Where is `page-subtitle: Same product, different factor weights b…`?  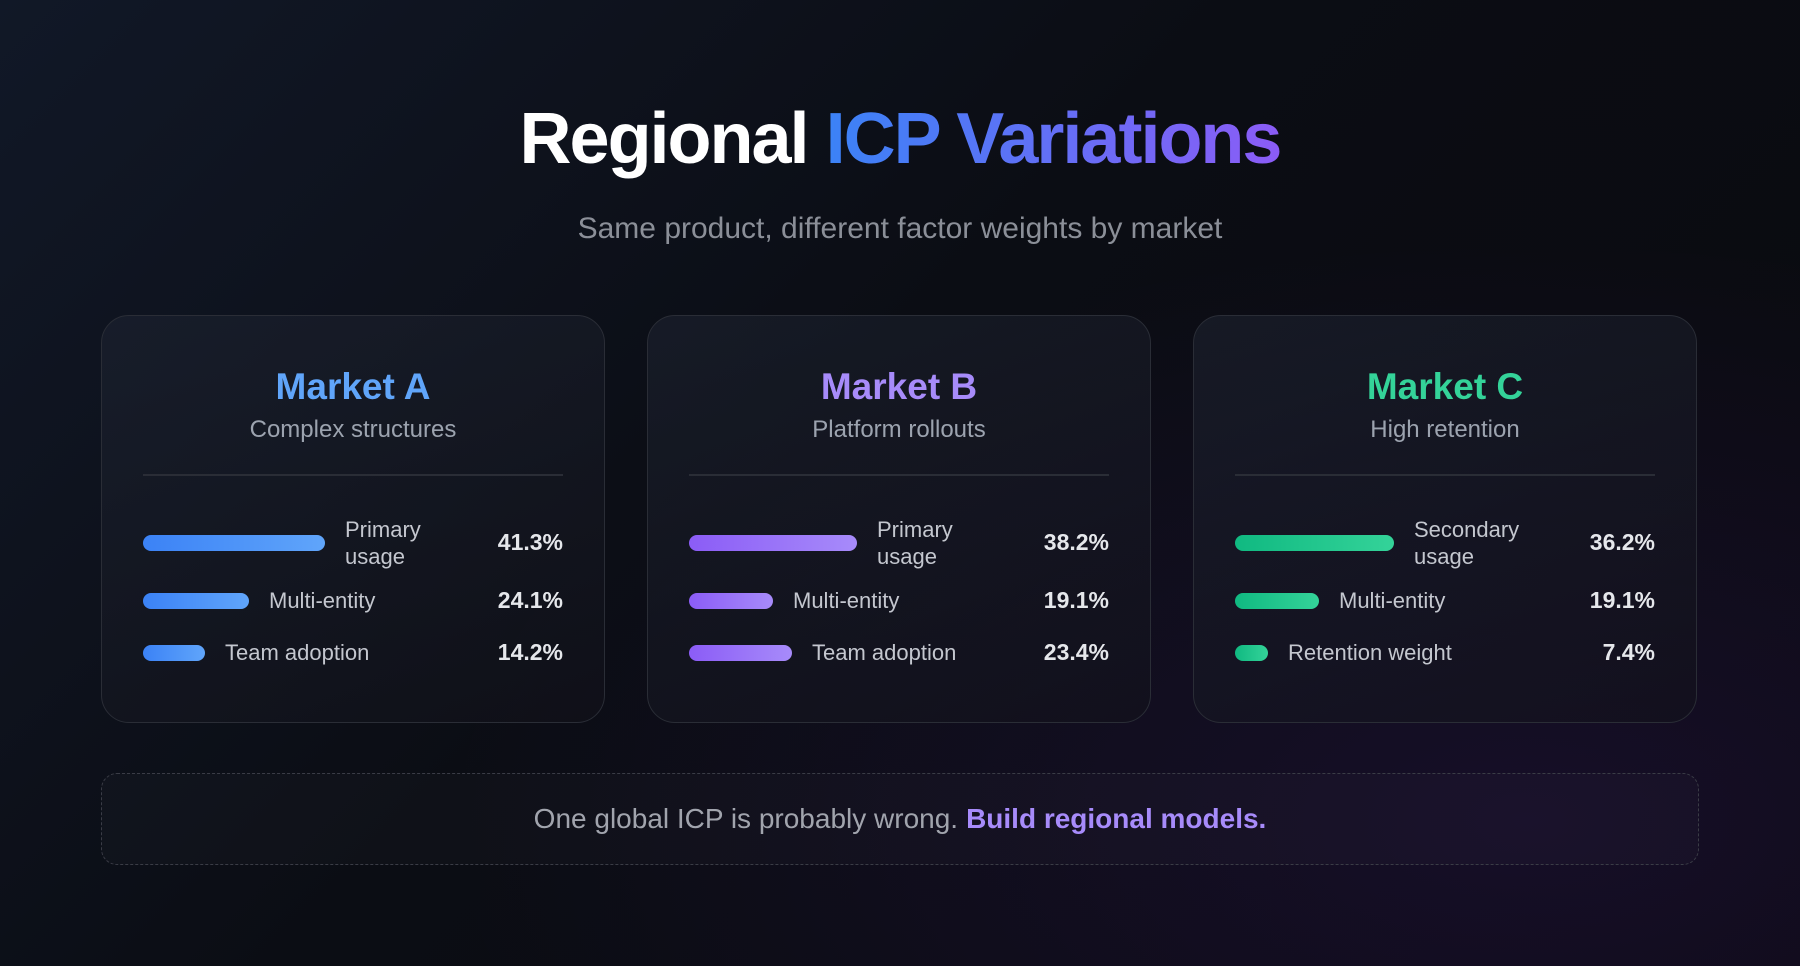
page-subtitle: Same product, different factor weights b… is located at coordinates (900, 228).